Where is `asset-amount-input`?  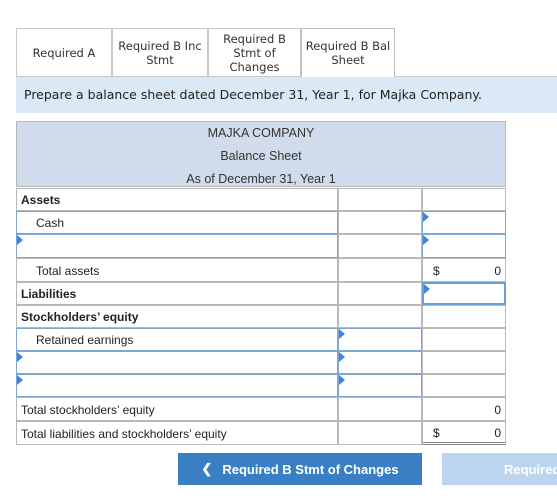
asset-amount-input is located at coordinates (464, 246).